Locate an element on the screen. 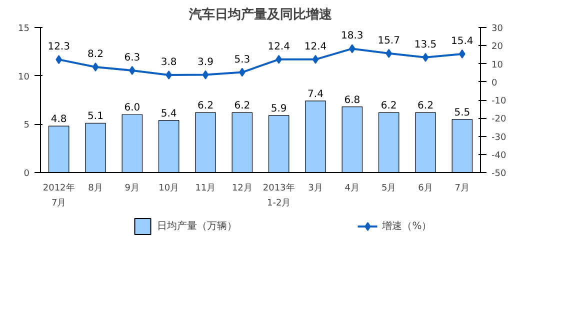 The height and width of the screenshot is (313, 564). y2-tick-label: -50 is located at coordinates (499, 174).